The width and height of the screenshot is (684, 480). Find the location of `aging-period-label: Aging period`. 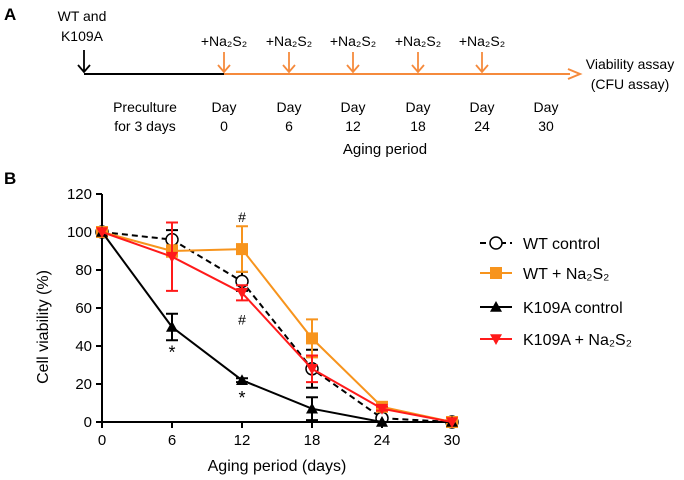

aging-period-label: Aging period is located at coordinates (385, 149).